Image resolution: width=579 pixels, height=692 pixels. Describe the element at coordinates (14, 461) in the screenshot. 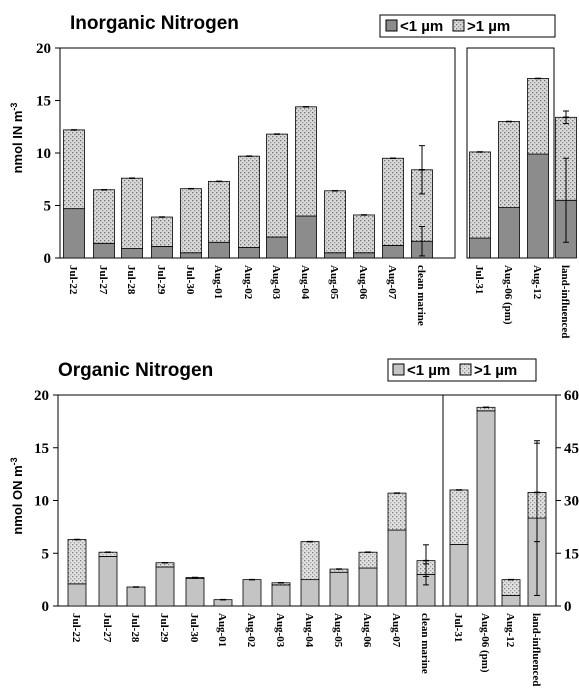

I see `y-axis-label-sup: -3` at that location.